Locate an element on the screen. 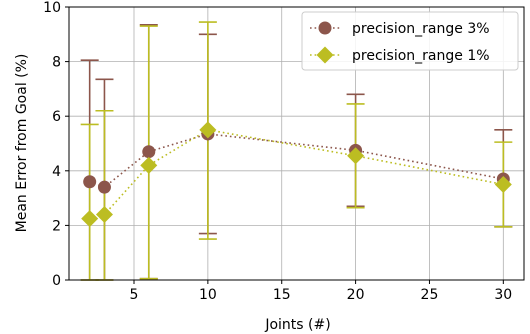  x-tick-label: 30 is located at coordinates (503, 295).